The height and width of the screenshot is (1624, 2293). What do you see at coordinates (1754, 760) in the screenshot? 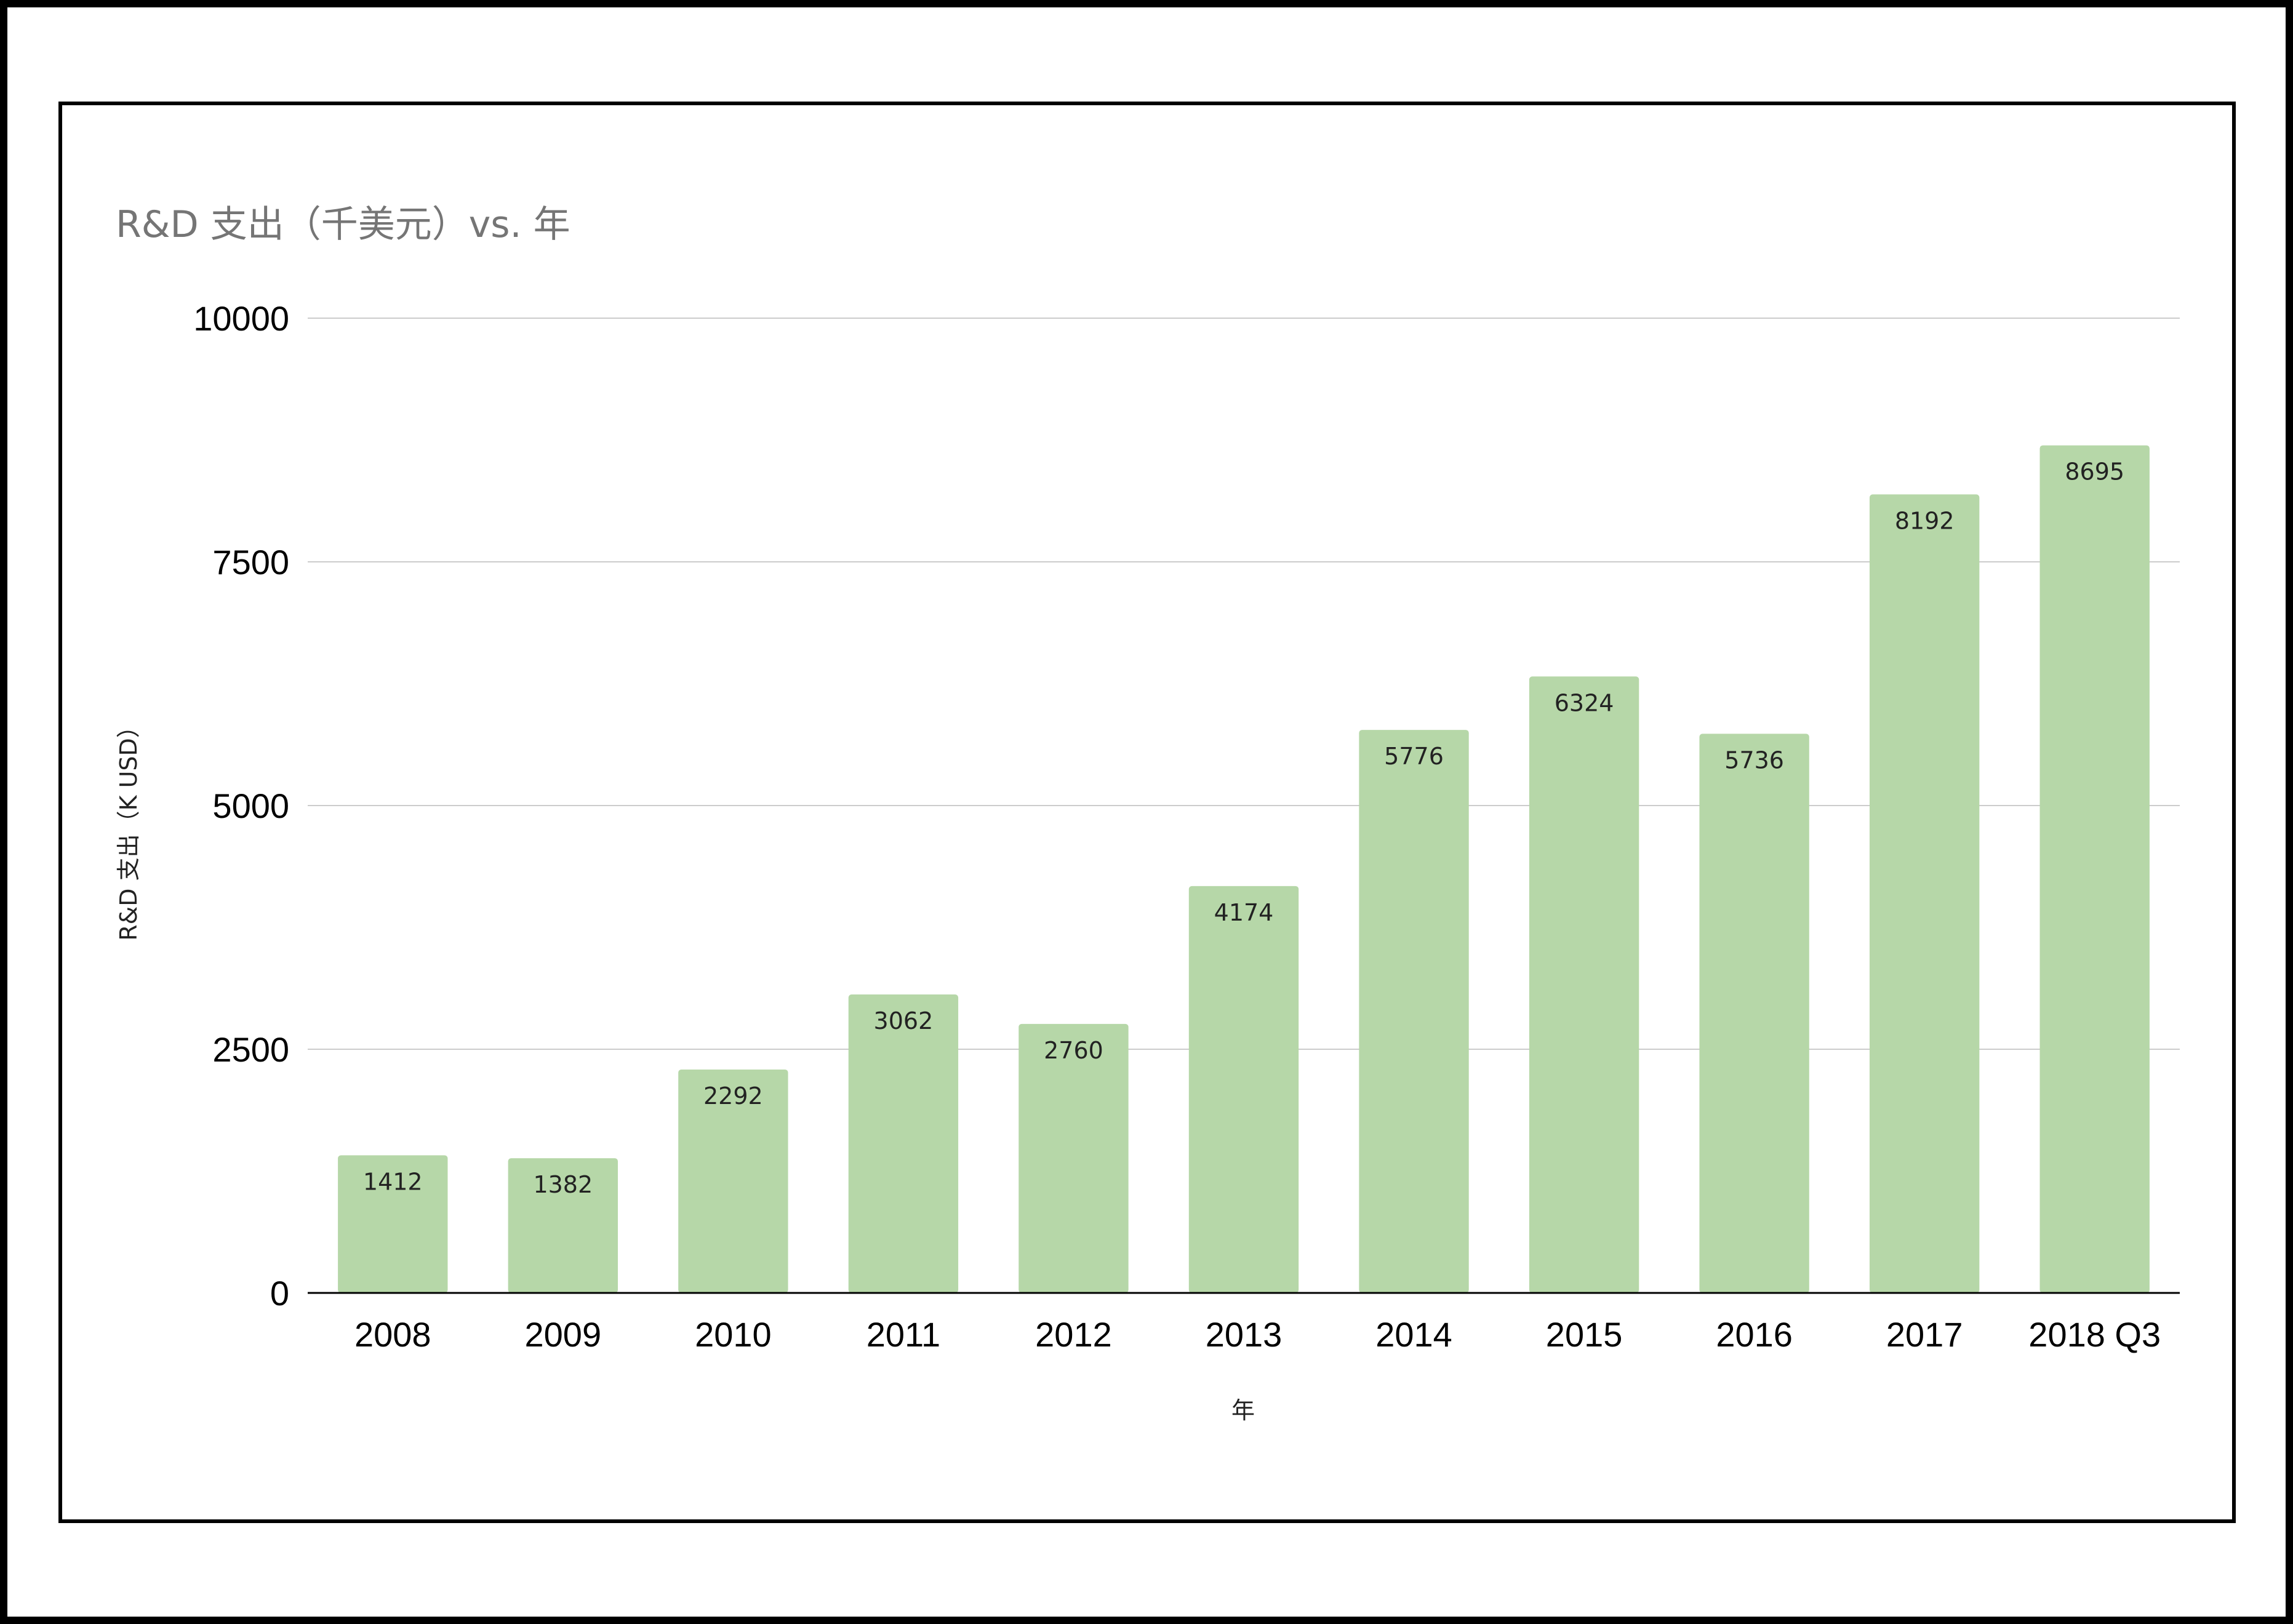
I see `data-label: 5736` at bounding box center [1754, 760].